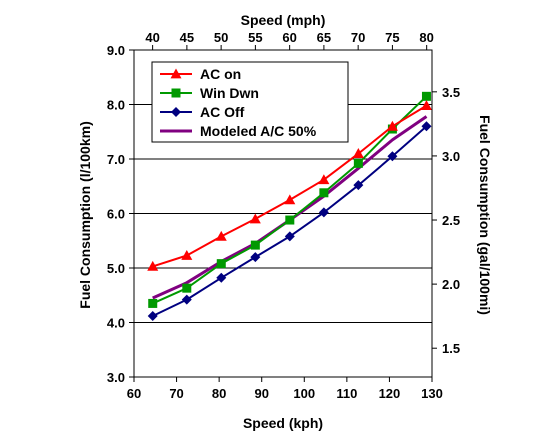 The width and height of the screenshot is (550, 440). What do you see at coordinates (261, 393) in the screenshot?
I see `x-bottom-tick-label: 90` at bounding box center [261, 393].